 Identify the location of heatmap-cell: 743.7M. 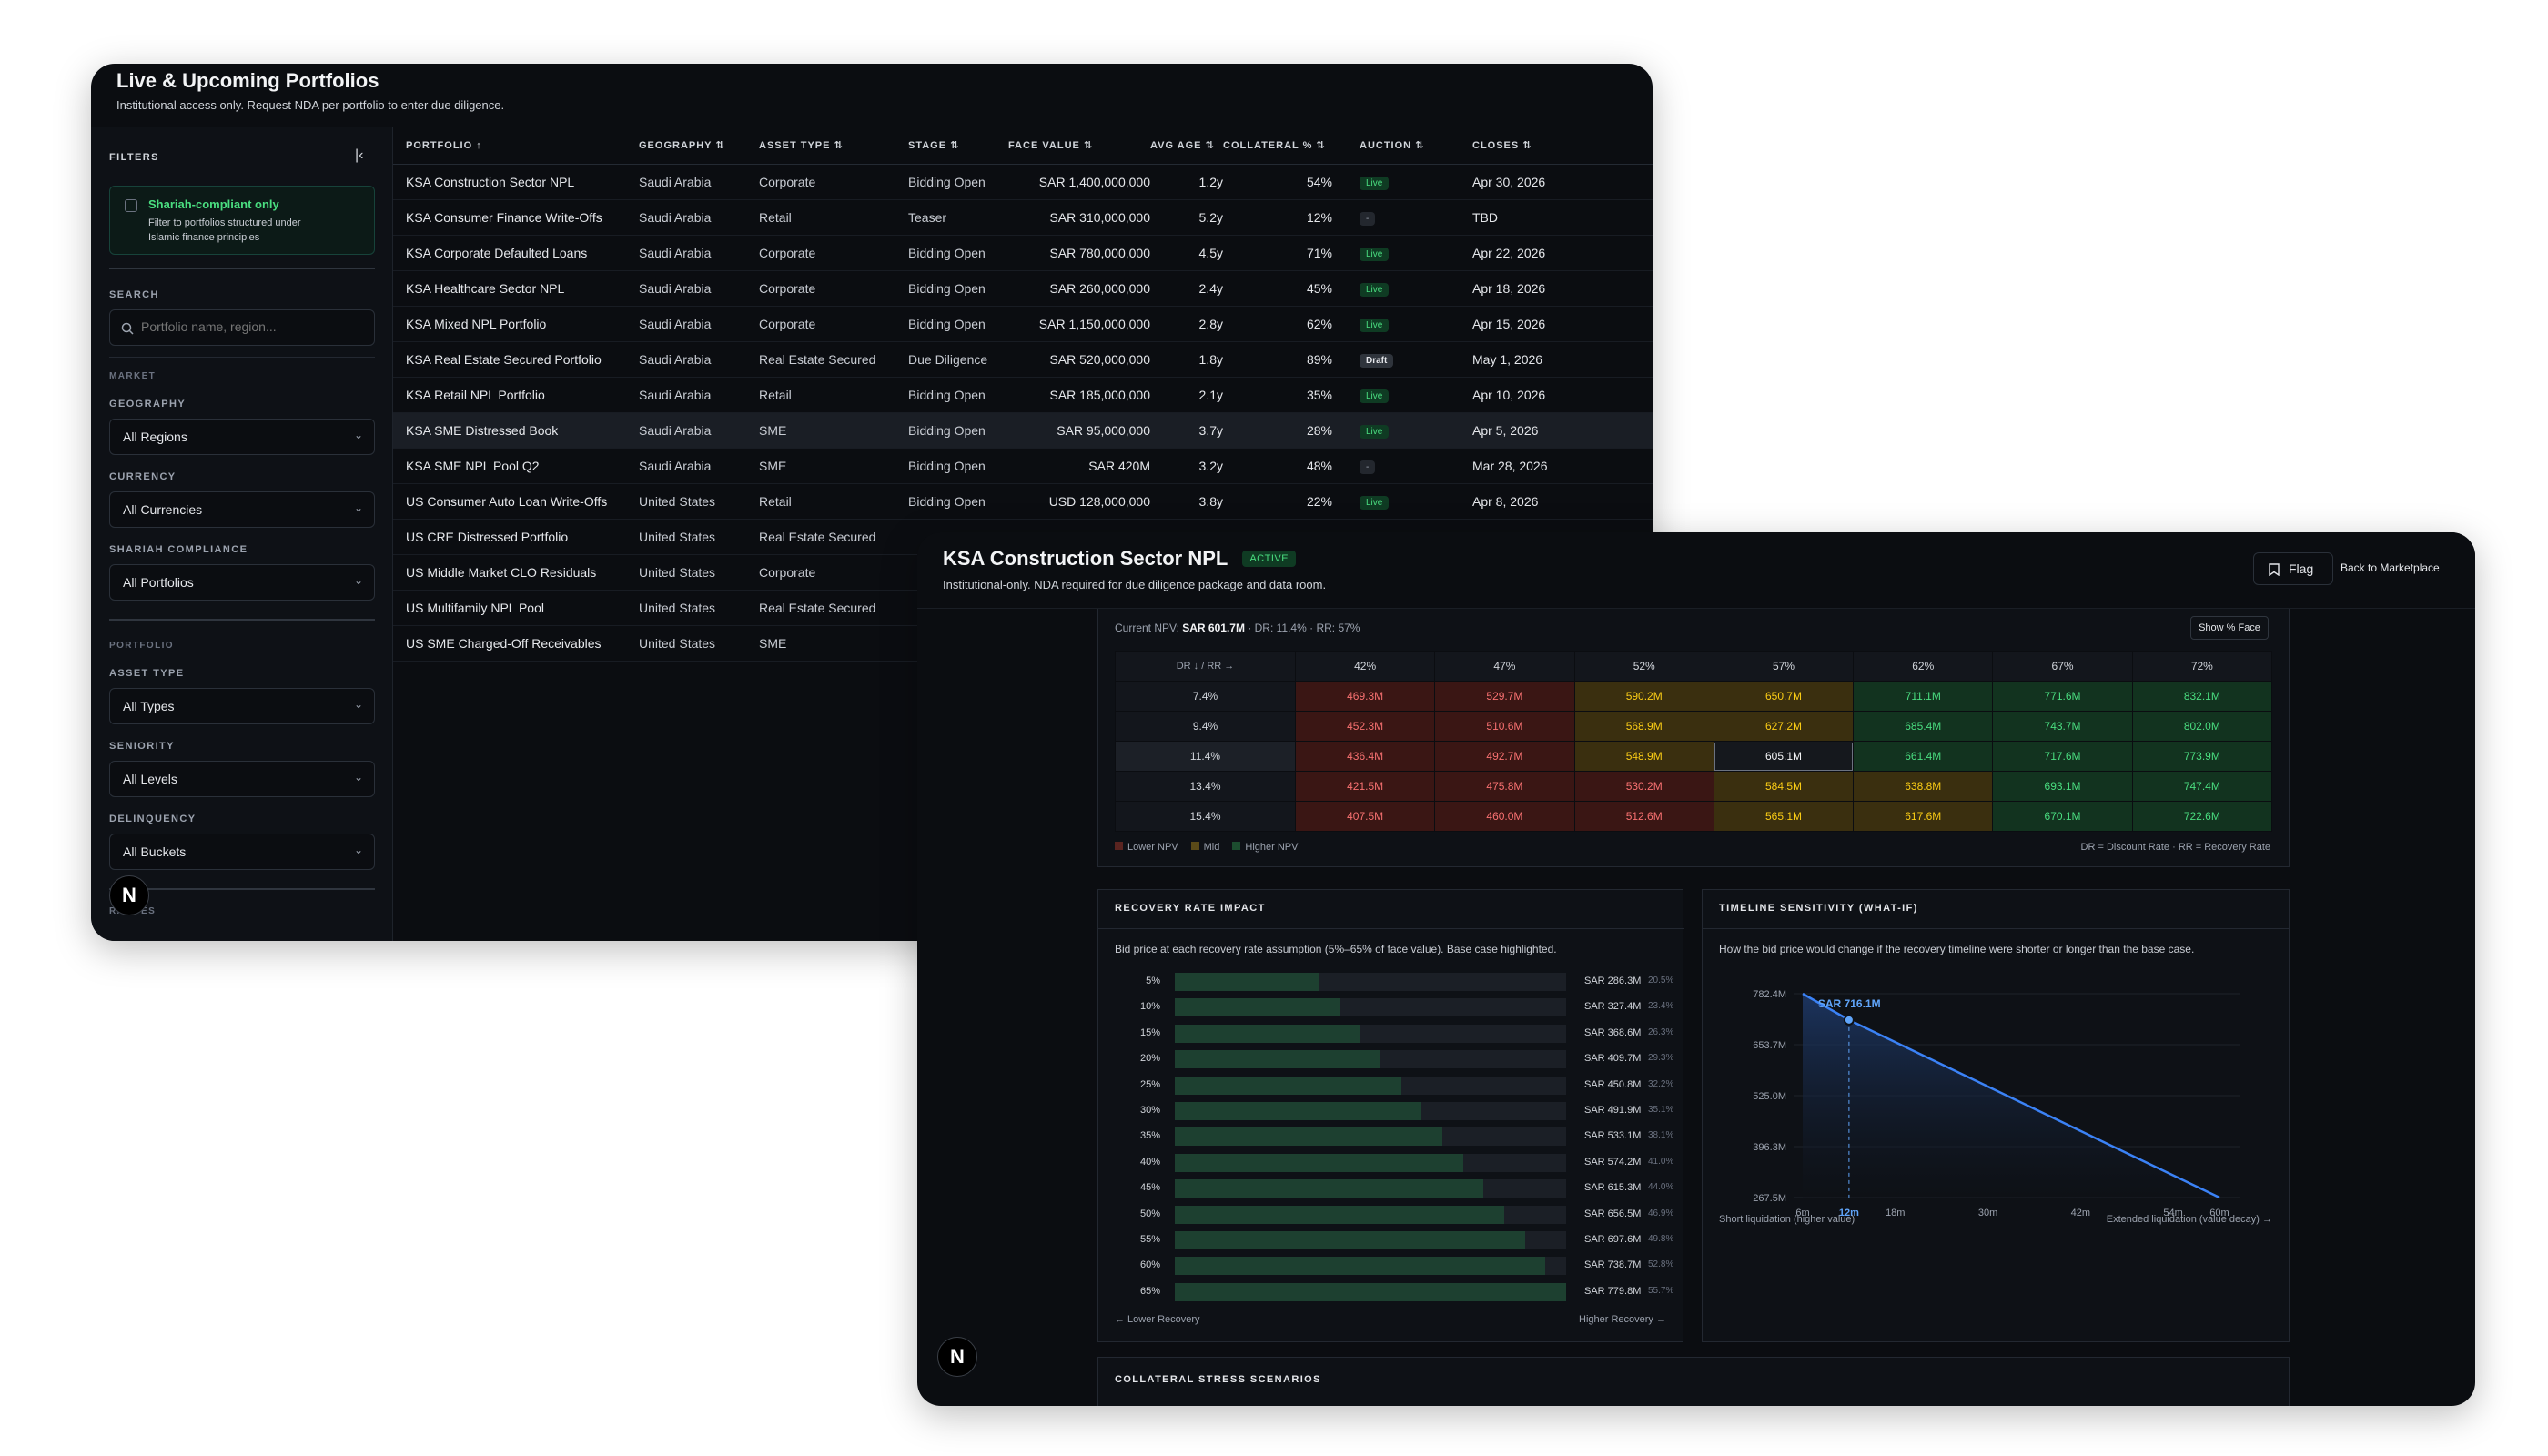
(2063, 727).